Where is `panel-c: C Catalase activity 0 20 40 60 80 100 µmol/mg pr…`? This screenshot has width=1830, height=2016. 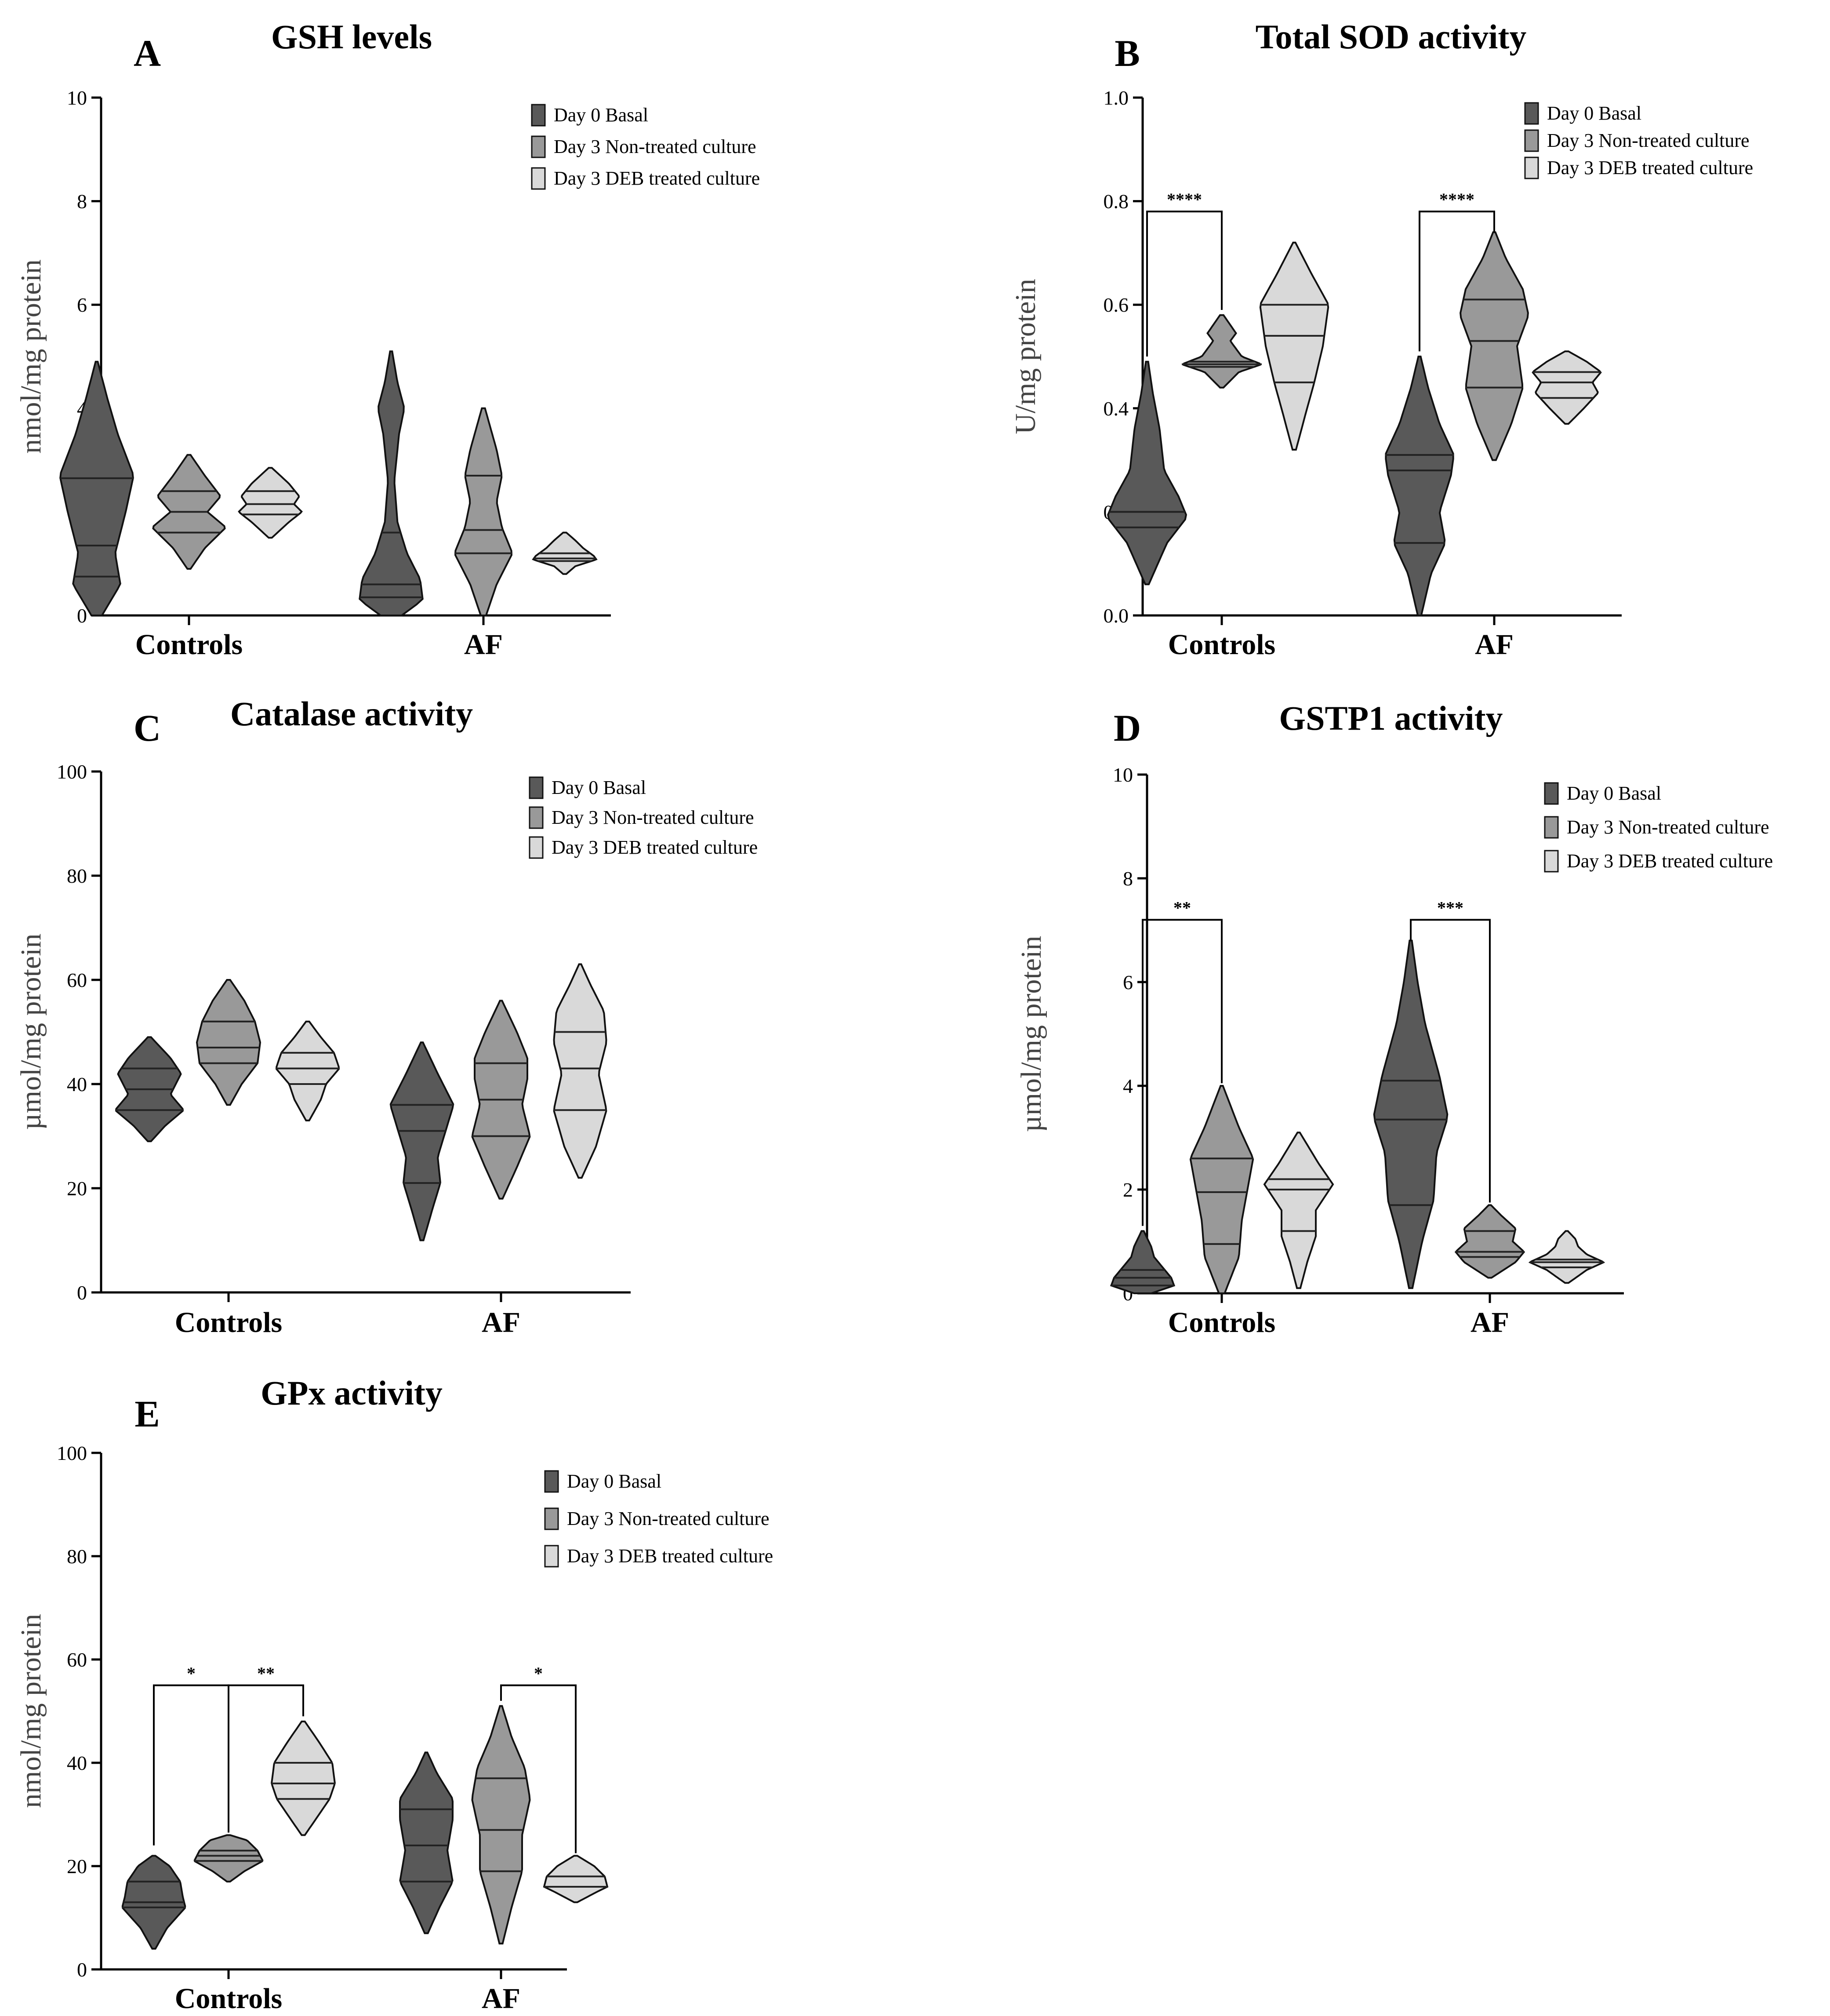
panel-c: C Catalase activity 0 20 40 60 80 100 µmol/mg pr… is located at coordinates (387, 1017).